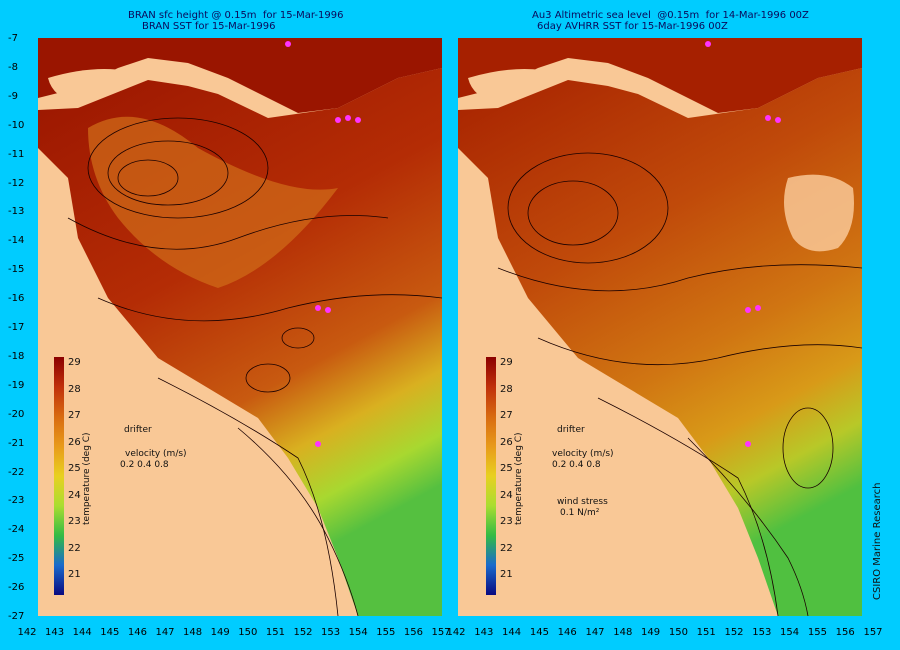  What do you see at coordinates (209, 26) in the screenshot?
I see `left-title-line2: BRAN SST for 15-Mar-1996` at bounding box center [209, 26].